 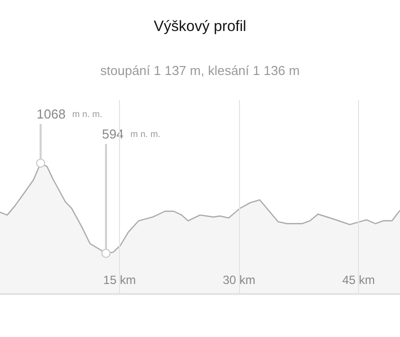 I want to click on x-tick-label: 15 km, so click(x=119, y=280).